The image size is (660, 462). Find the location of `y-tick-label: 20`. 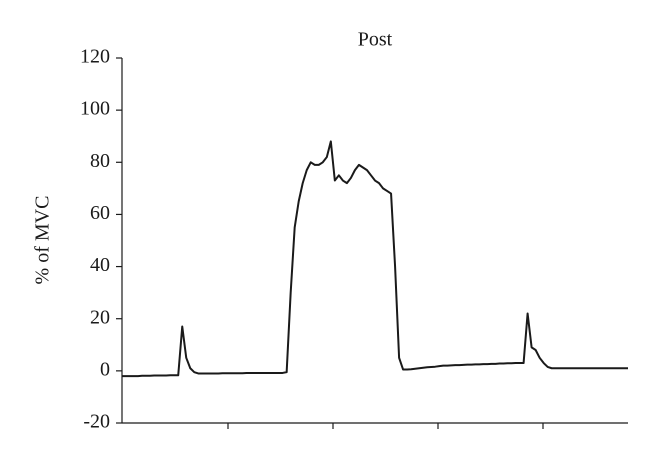

y-tick-label: 20 is located at coordinates (100, 317).